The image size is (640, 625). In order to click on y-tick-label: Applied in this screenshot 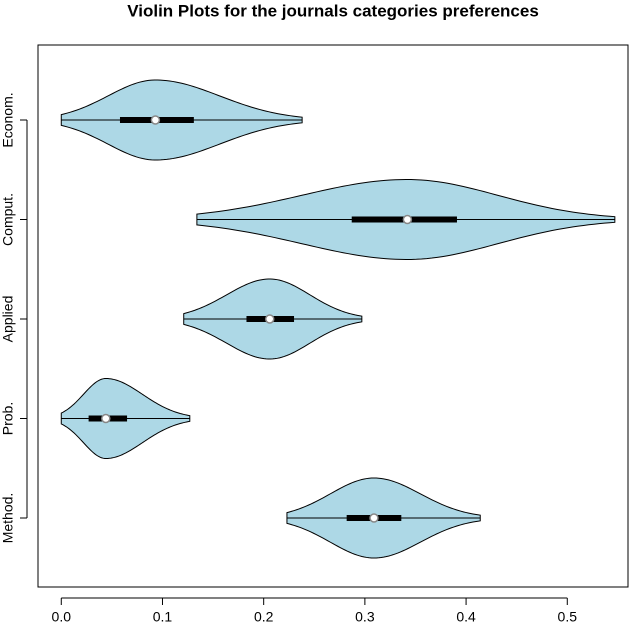, I will do `click(8, 319)`.